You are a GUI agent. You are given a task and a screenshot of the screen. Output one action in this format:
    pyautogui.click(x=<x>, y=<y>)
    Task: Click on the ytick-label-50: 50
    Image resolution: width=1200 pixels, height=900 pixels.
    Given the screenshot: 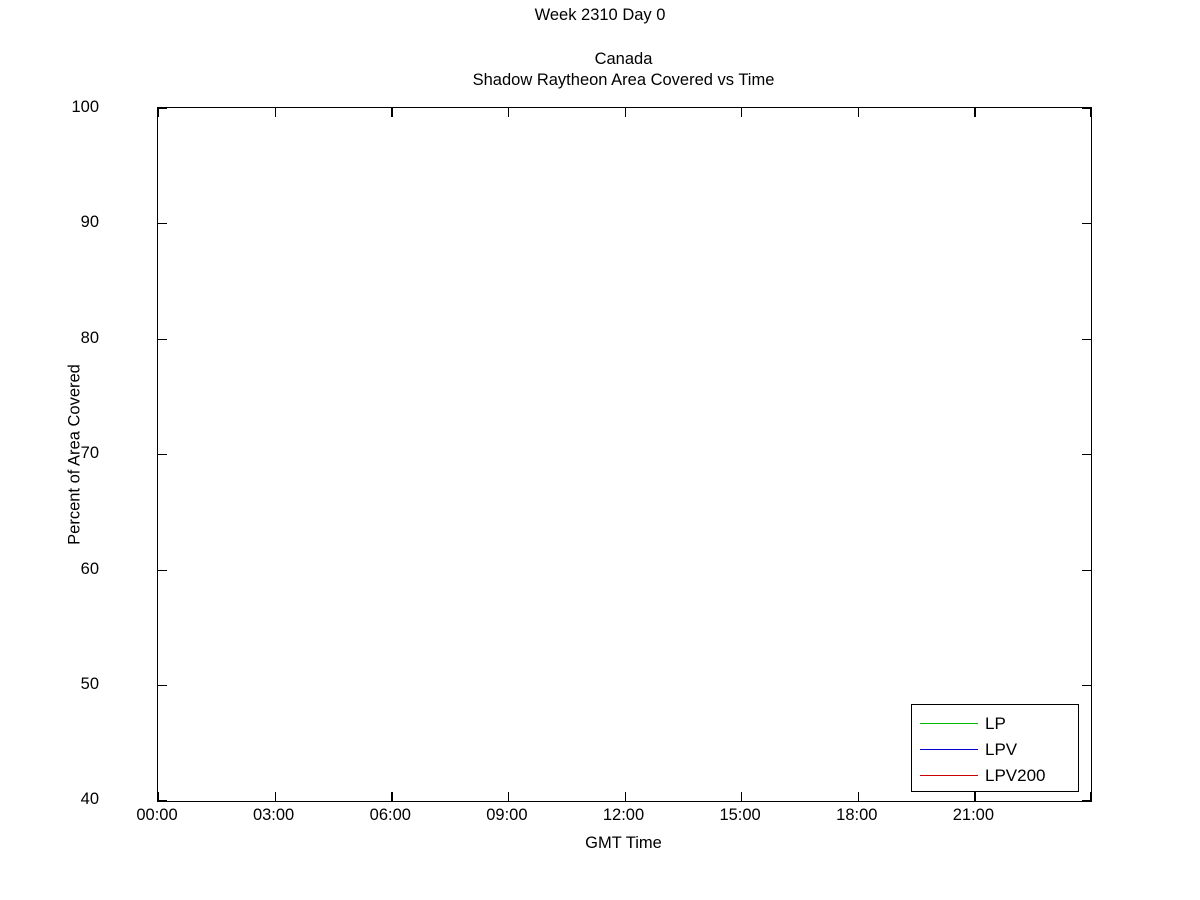 What is the action you would take?
    pyautogui.click(x=89, y=684)
    